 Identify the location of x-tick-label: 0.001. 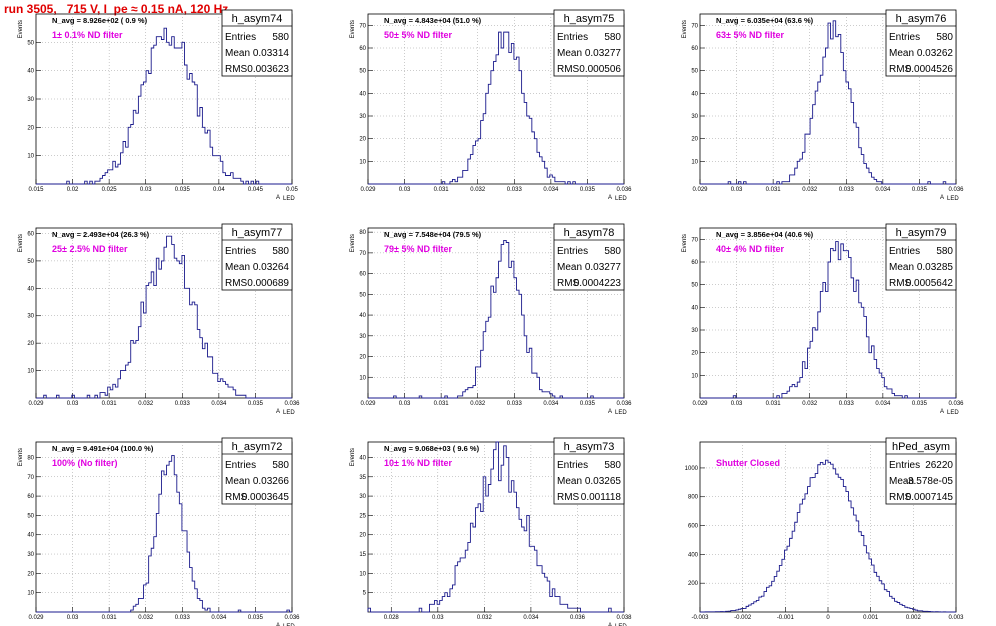
(871, 618).